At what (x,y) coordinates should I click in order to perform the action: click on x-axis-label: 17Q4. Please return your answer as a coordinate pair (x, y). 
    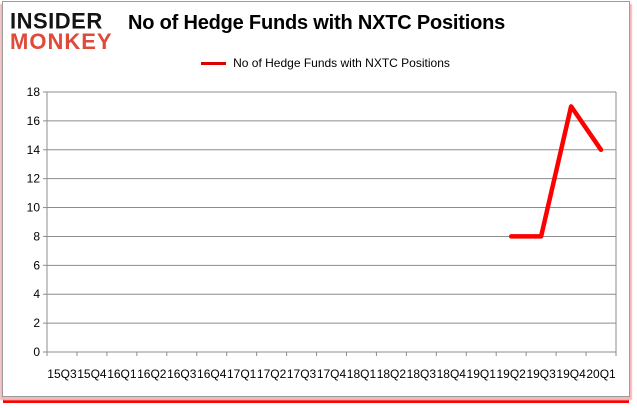
    Looking at the image, I should click on (332, 374).